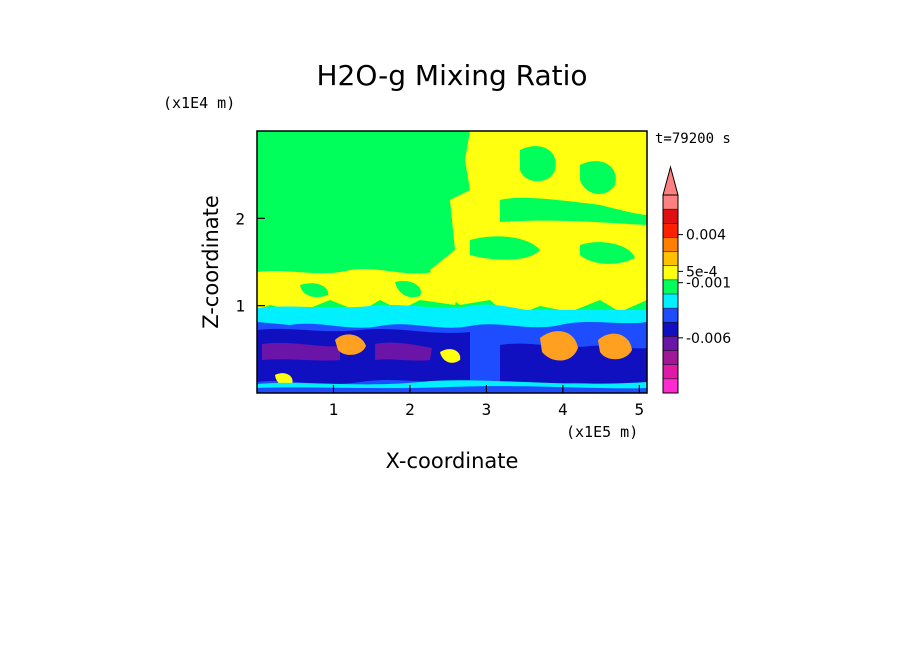 Image resolution: width=904 pixels, height=654 pixels. What do you see at coordinates (363, 356) in the screenshot?
I see `dense-blue-layer` at bounding box center [363, 356].